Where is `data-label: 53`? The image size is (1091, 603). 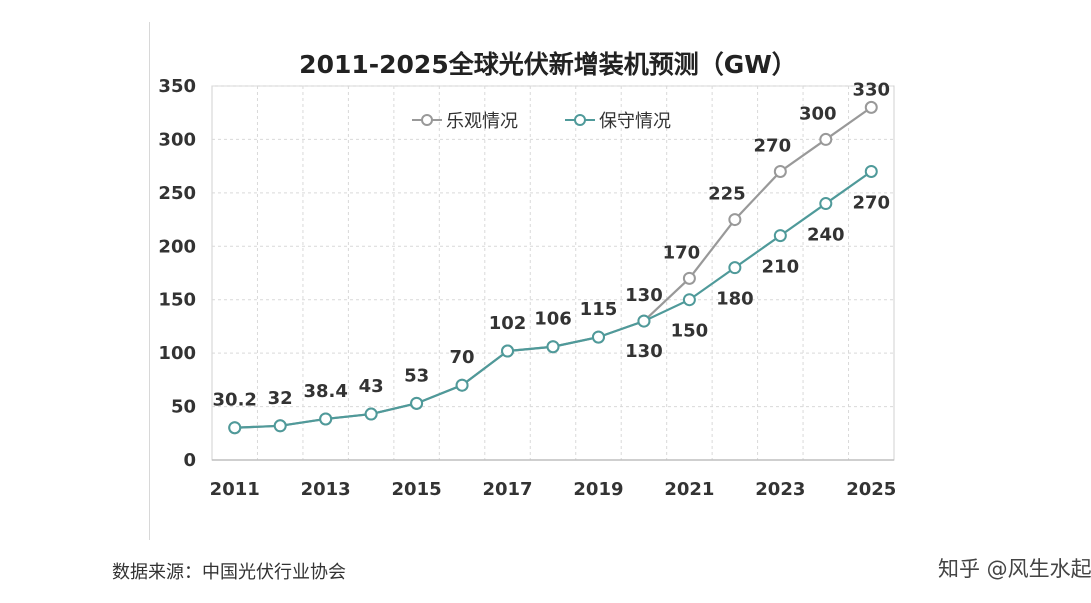 data-label: 53 is located at coordinates (416, 375).